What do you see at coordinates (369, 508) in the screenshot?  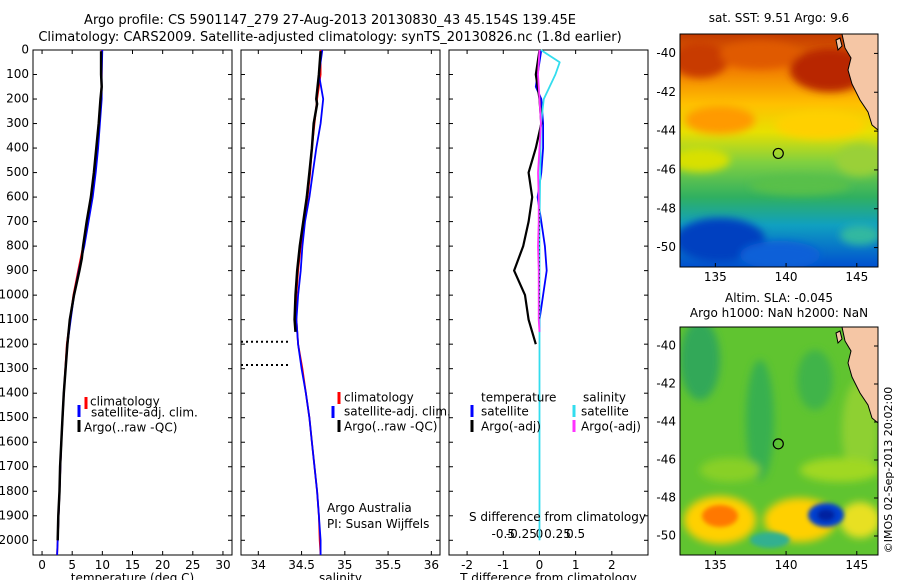 I see `annotation-argo-australia: Argo Australia` at bounding box center [369, 508].